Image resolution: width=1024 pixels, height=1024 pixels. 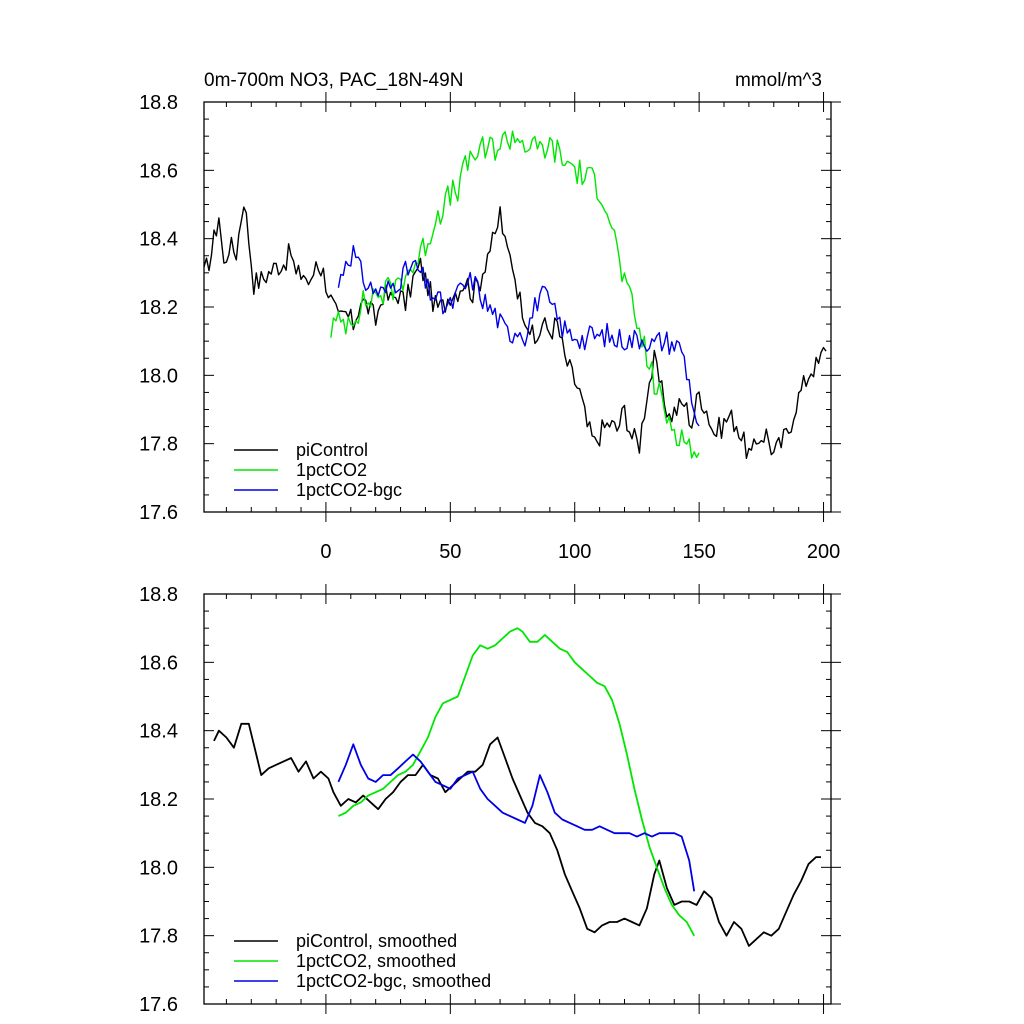 I want to click on x-tick-label: 0, so click(x=325, y=552).